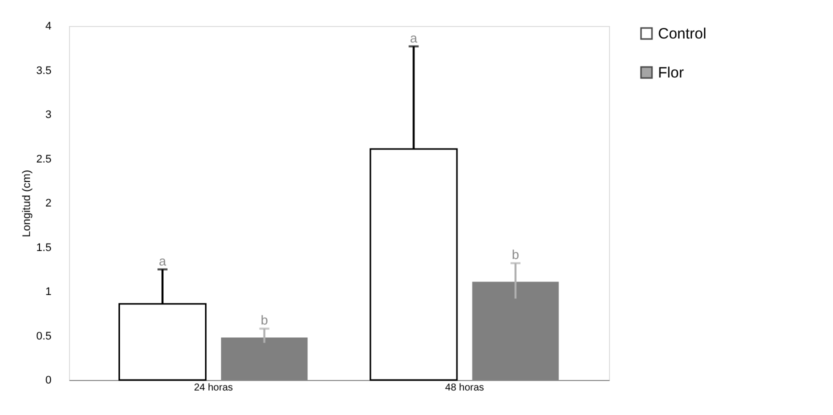 Image resolution: width=833 pixels, height=415 pixels. I want to click on legend-label: Control, so click(682, 34).